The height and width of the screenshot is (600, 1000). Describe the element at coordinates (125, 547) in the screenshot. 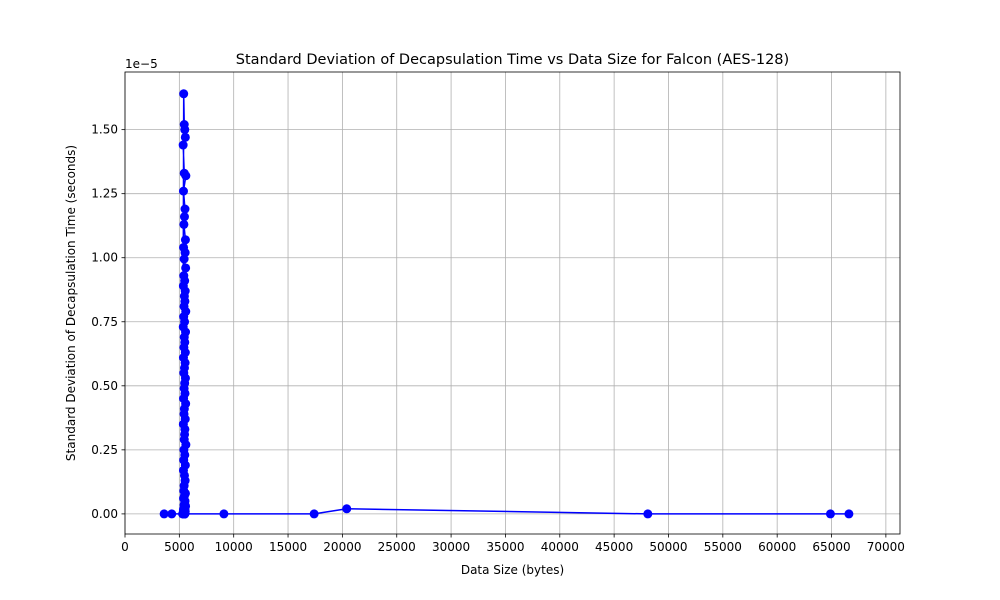

I see `x-tick-label: 0` at that location.